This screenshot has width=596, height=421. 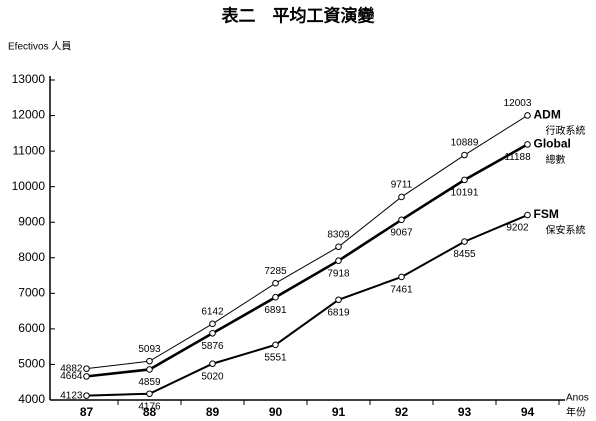 What do you see at coordinates (517, 228) in the screenshot?
I see `value-label: 9202` at bounding box center [517, 228].